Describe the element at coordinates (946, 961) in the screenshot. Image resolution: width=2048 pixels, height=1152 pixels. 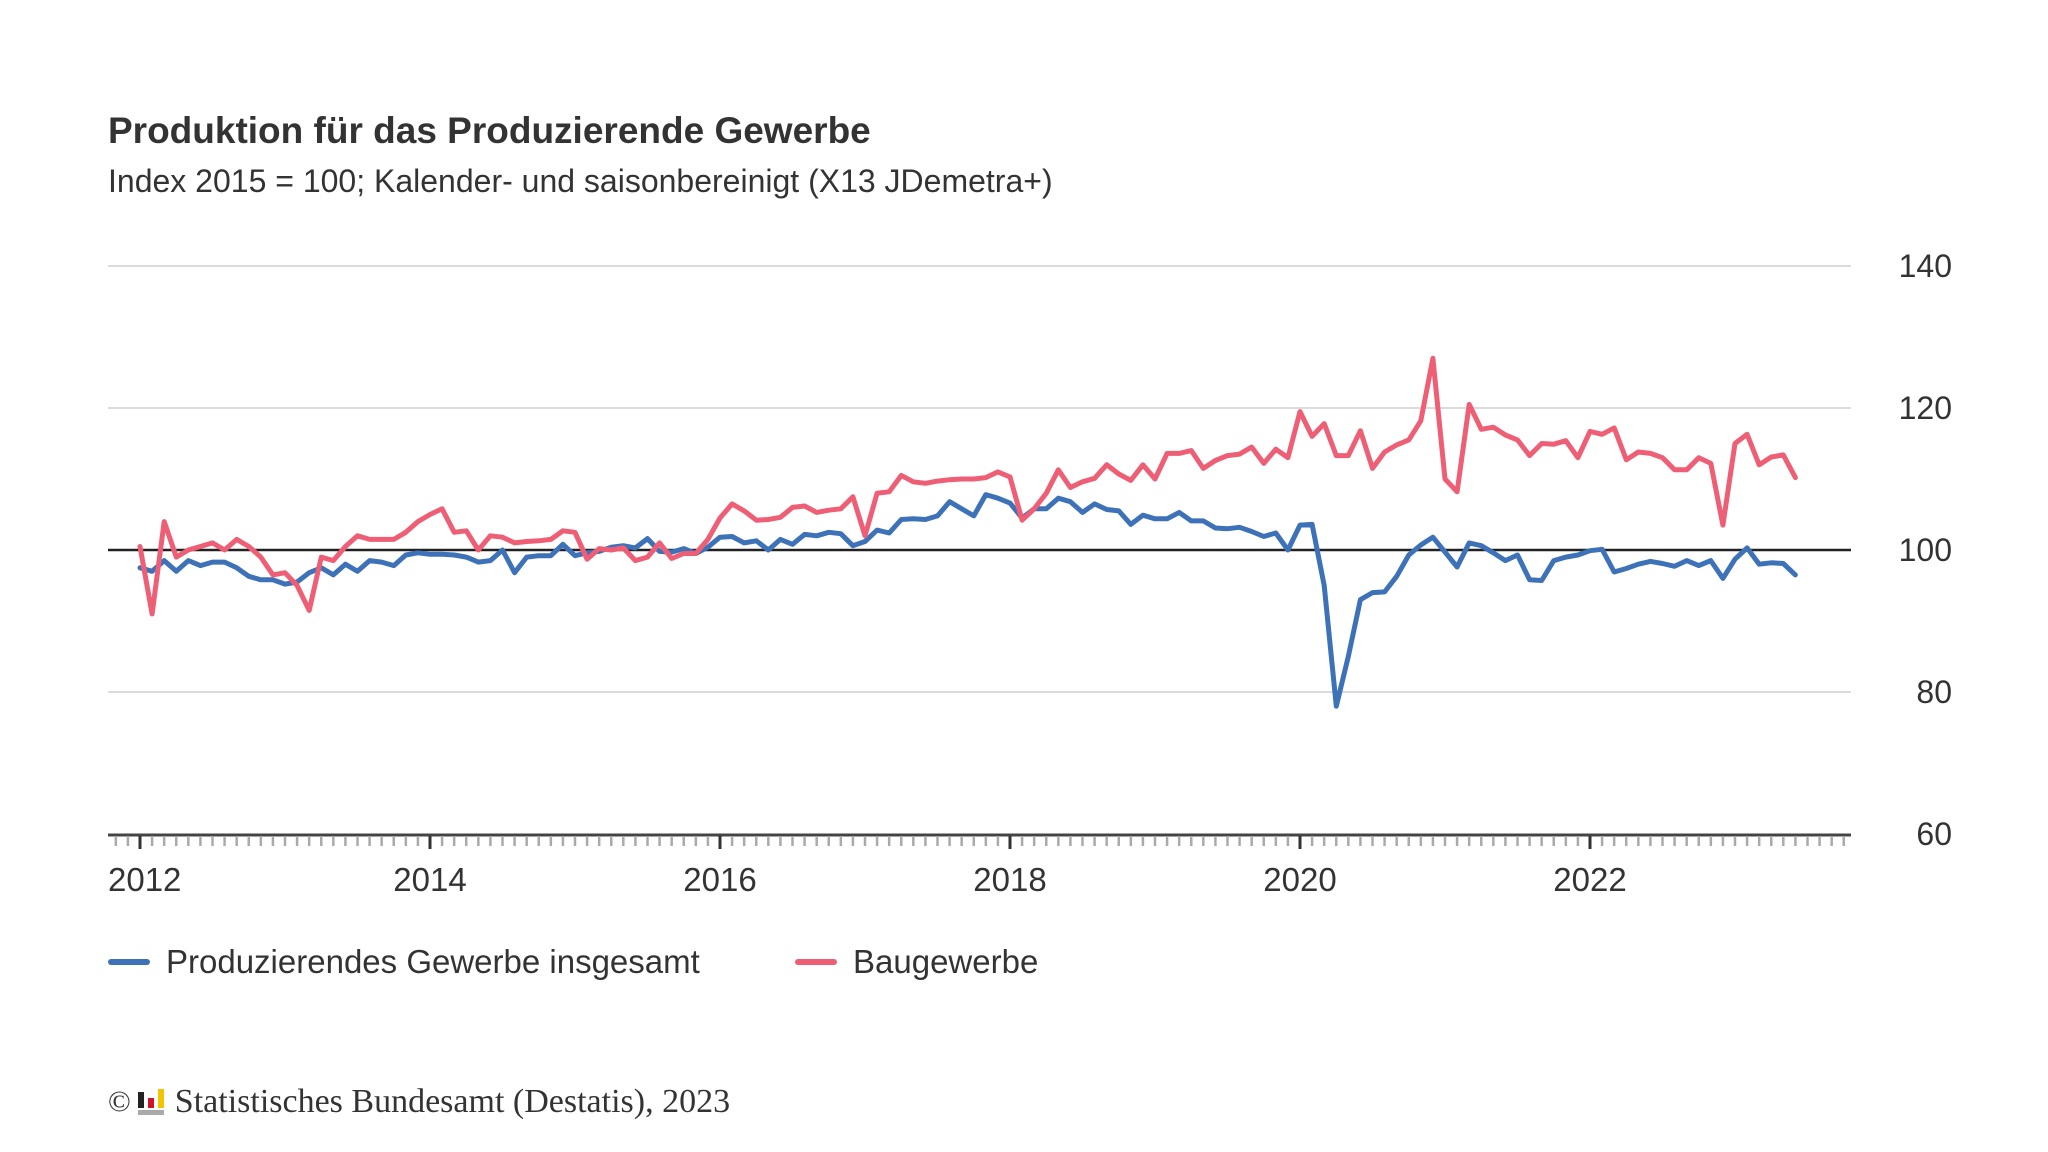
I see `legend-label: Baugewerbe` at that location.